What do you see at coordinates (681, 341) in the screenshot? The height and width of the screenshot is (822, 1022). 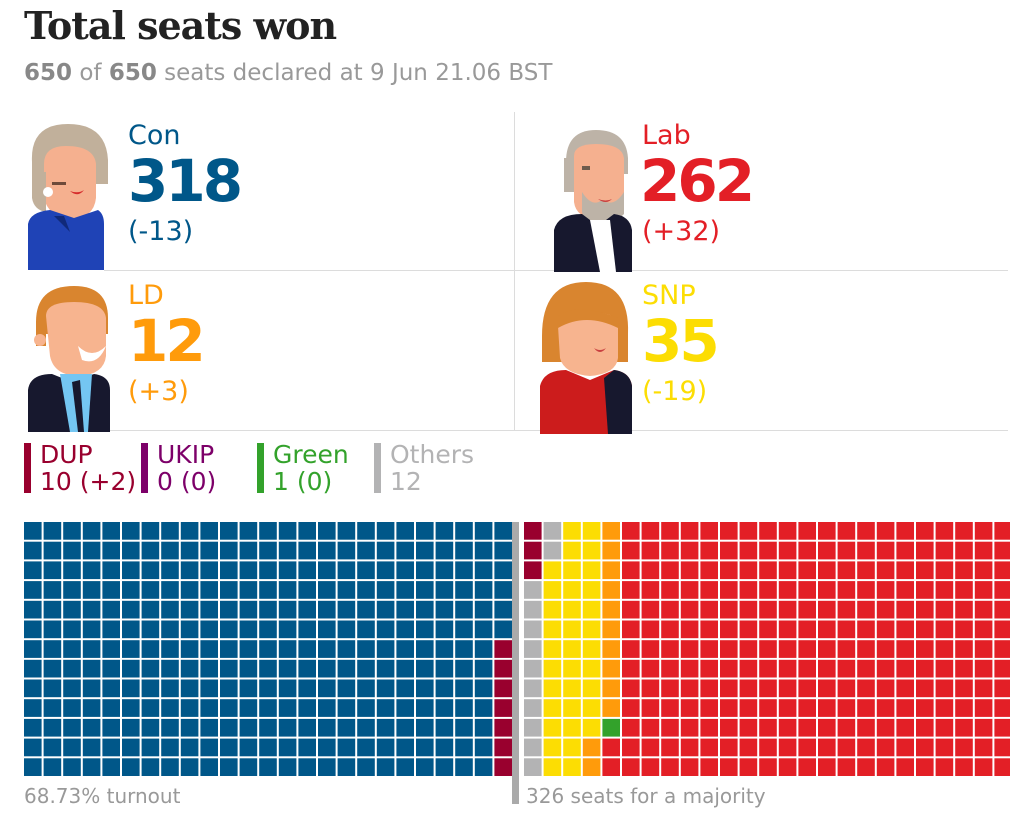 I see `party-seats-snp: 35` at bounding box center [681, 341].